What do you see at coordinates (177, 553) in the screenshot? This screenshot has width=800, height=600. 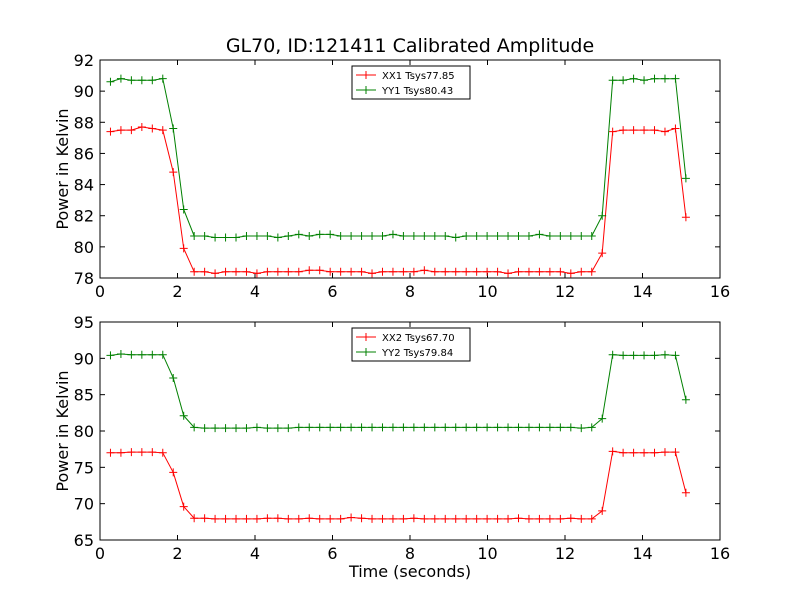 I see `panel2-x-tick-label: 2` at bounding box center [177, 553].